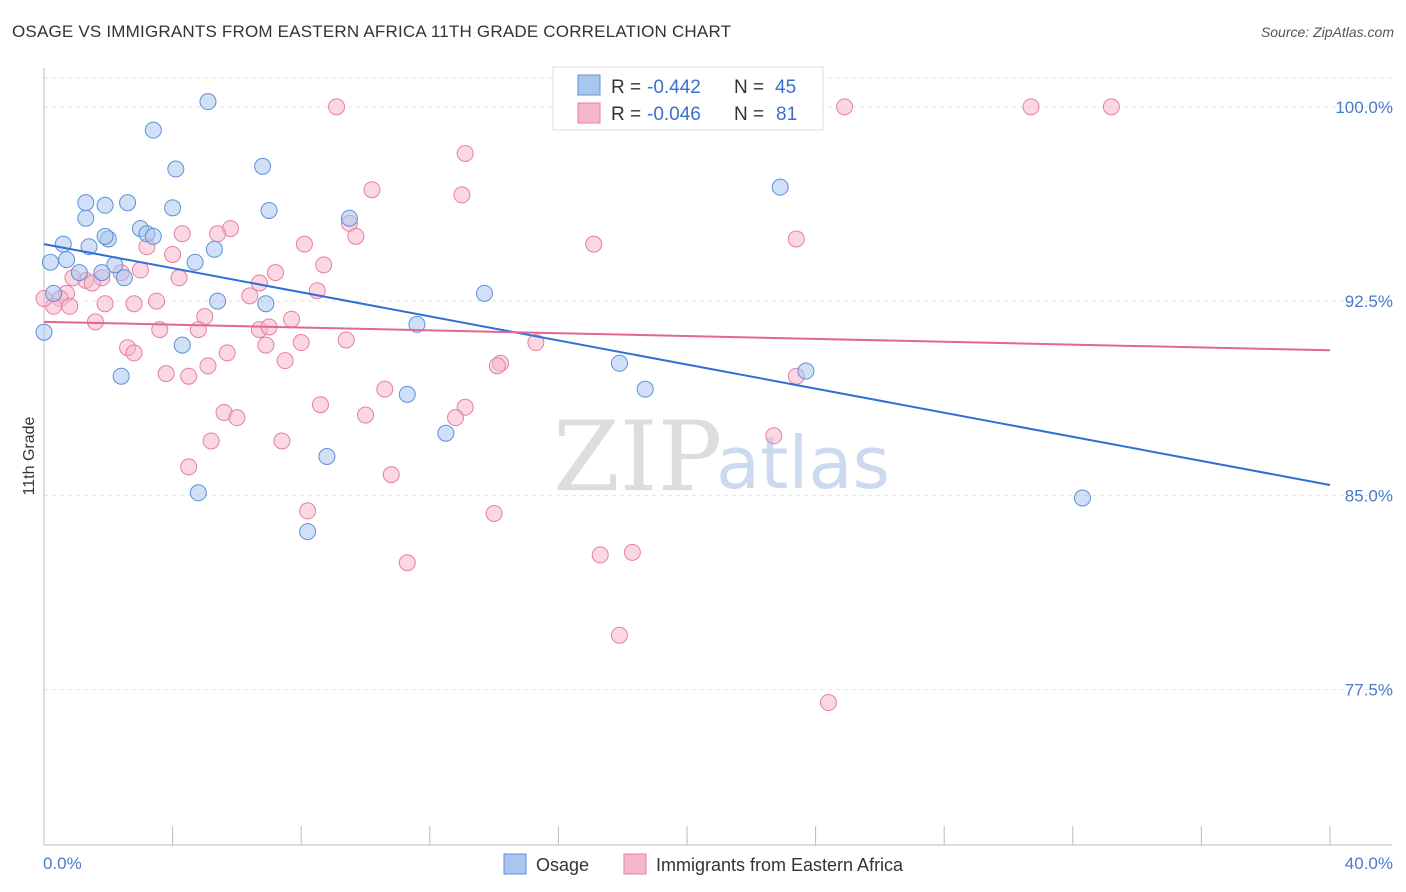  What do you see at coordinates (785, 87) in the screenshot?
I see `legend-n-value-osage: 45` at bounding box center [785, 87].